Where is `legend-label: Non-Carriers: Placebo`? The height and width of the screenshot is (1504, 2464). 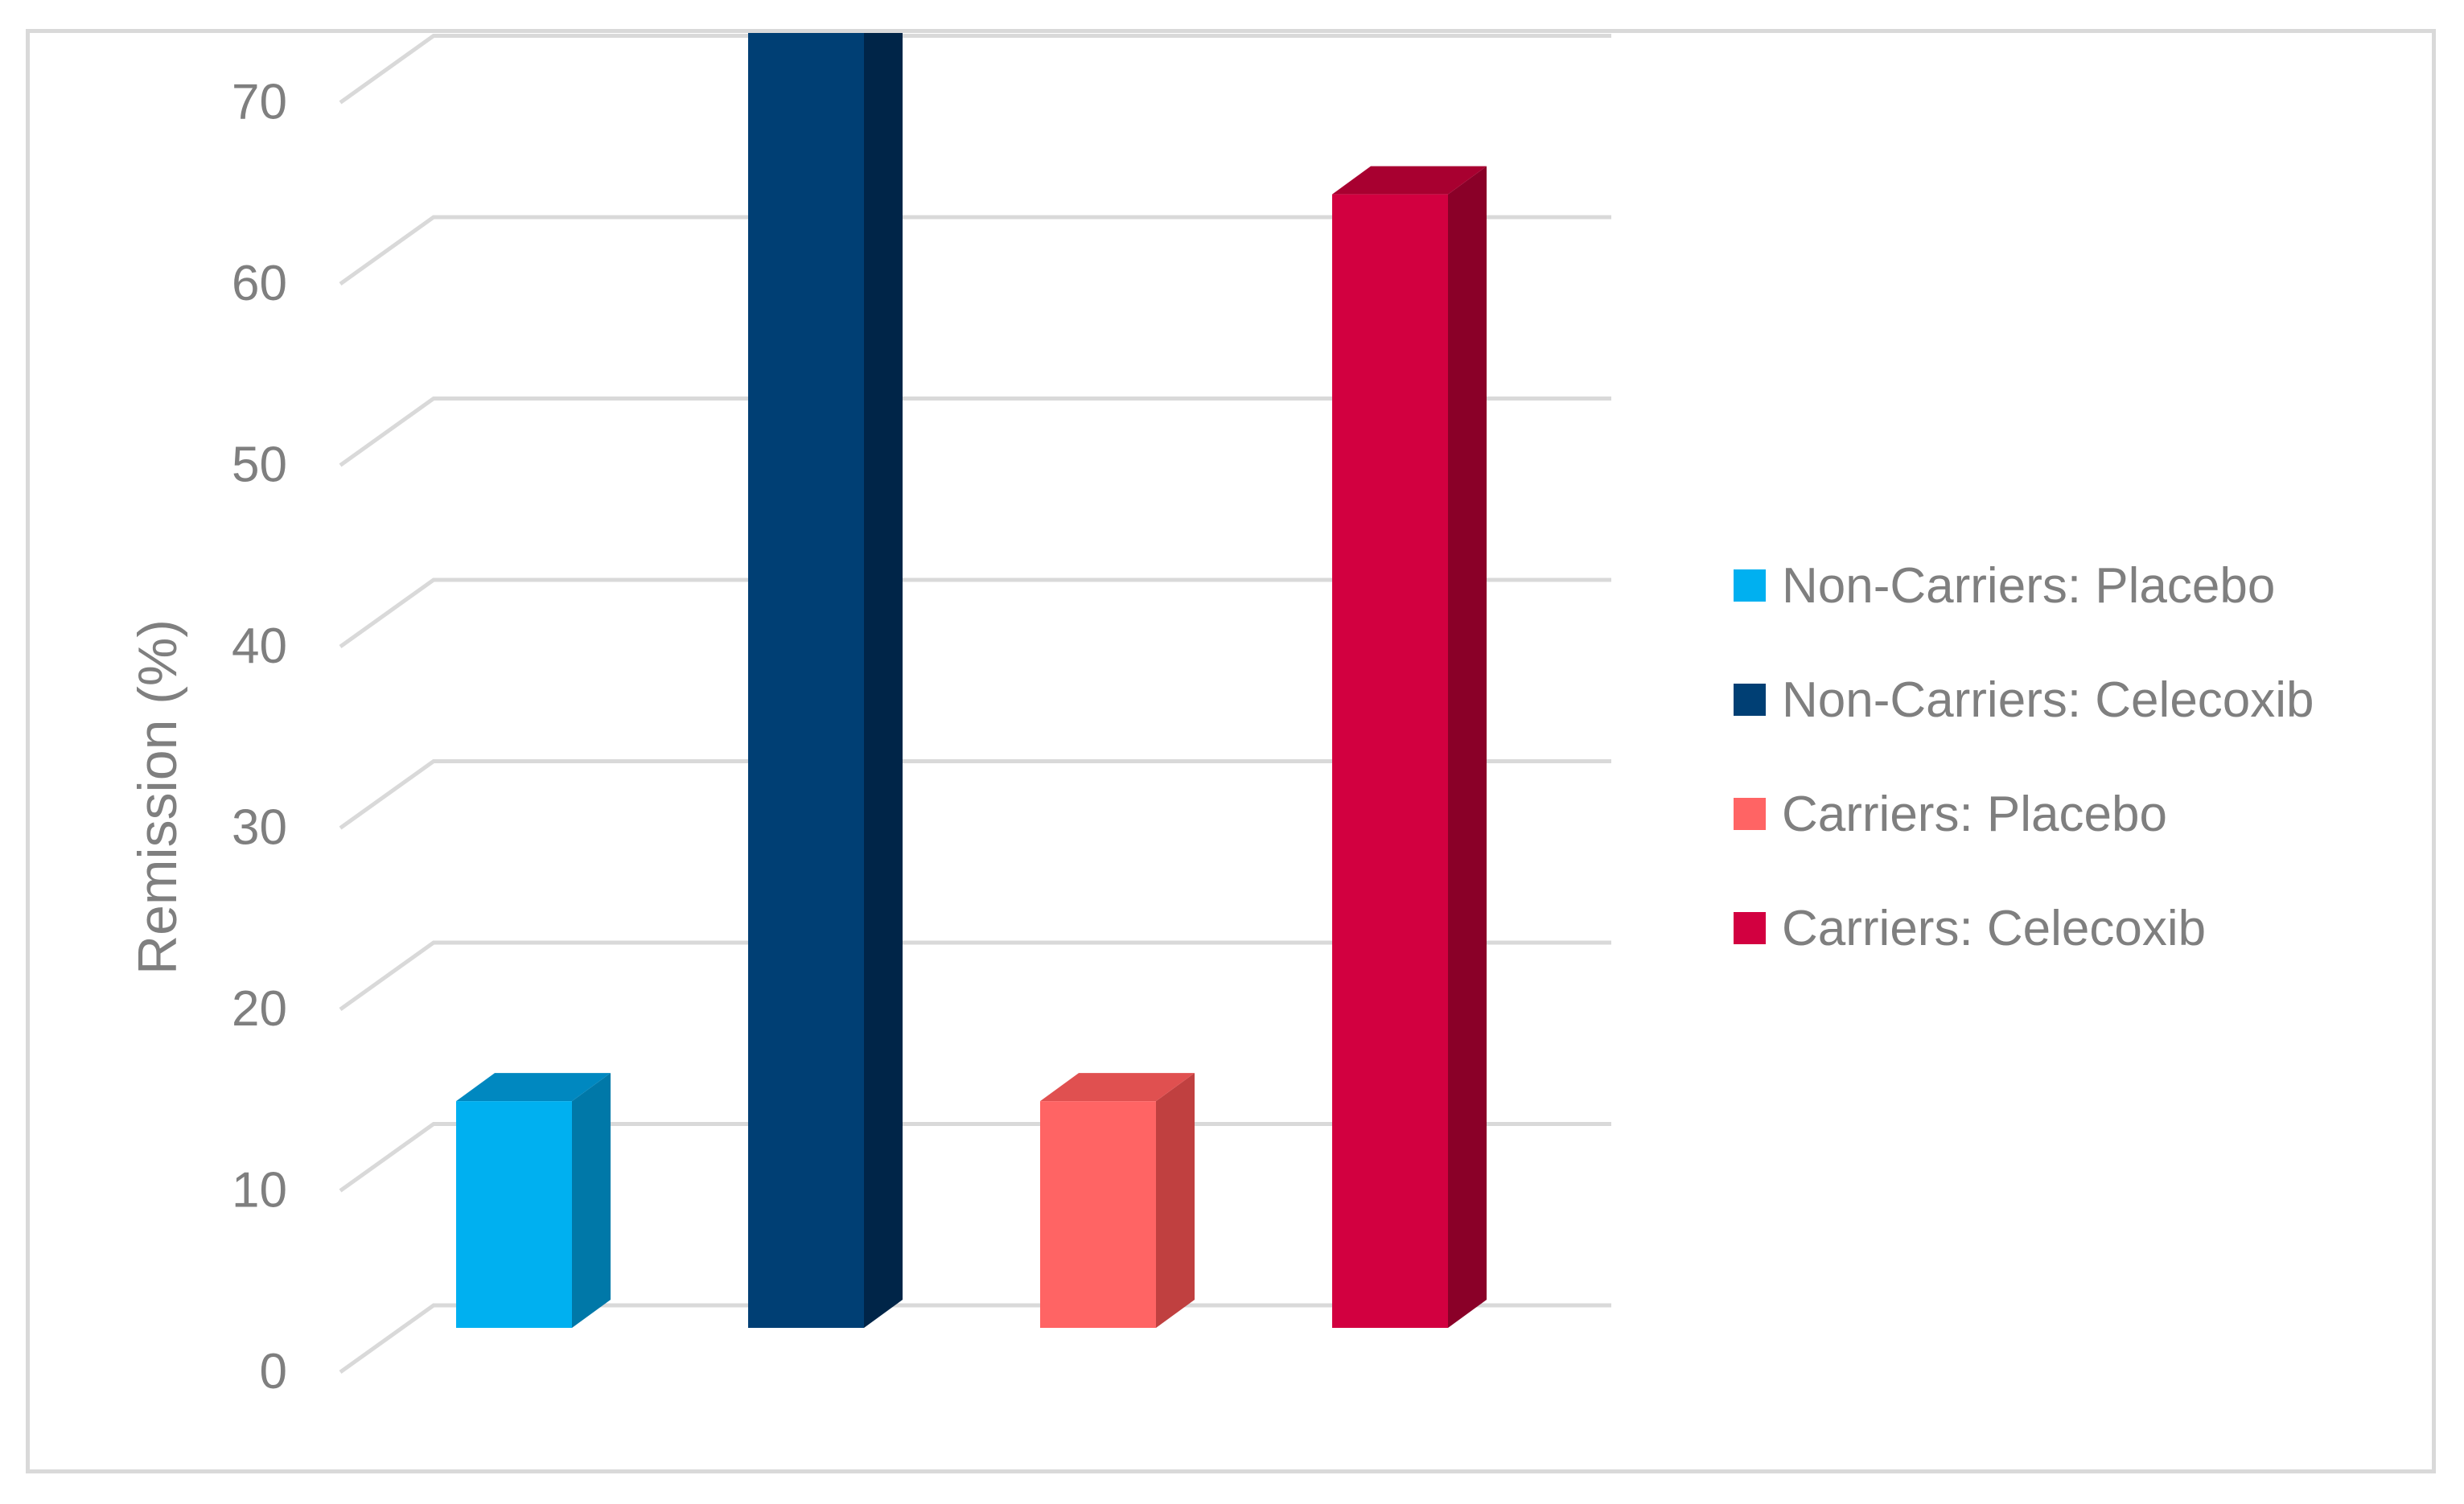 legend-label: Non-Carriers: Placebo is located at coordinates (2028, 586).